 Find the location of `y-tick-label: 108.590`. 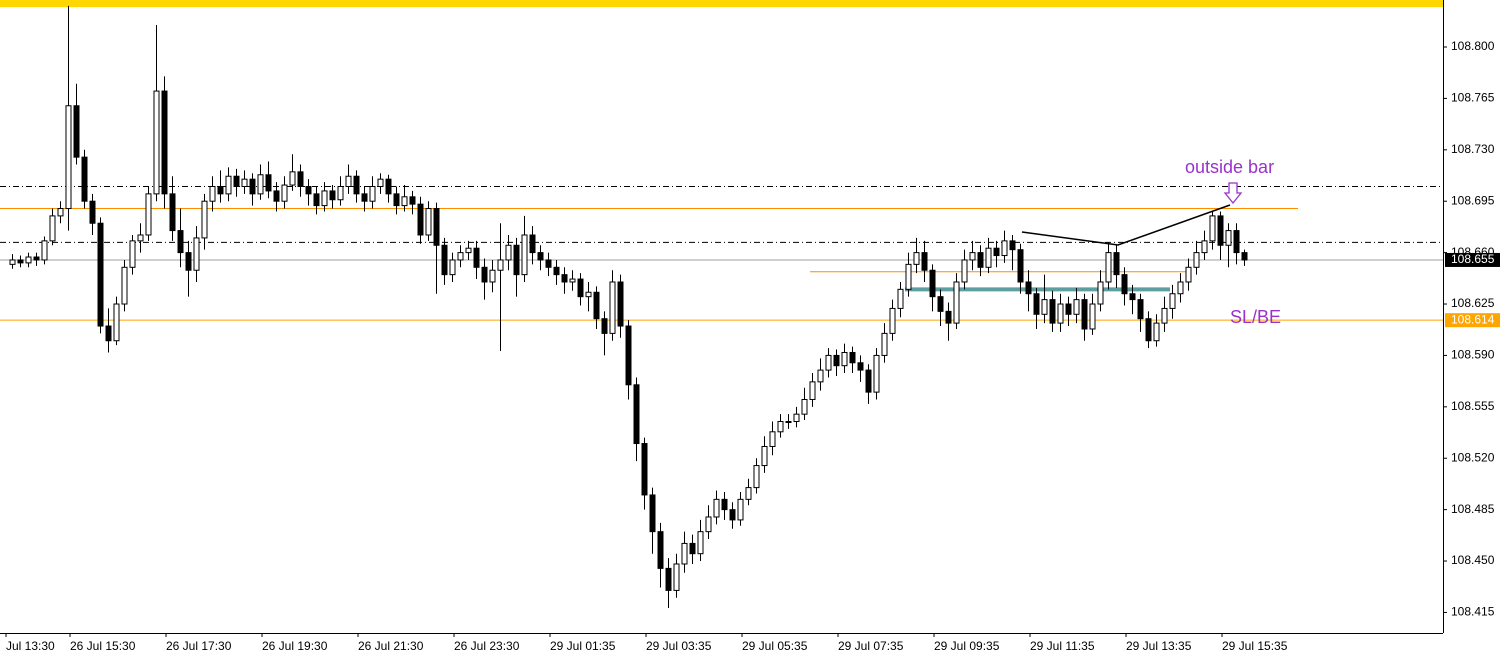

y-tick-label: 108.590 is located at coordinates (1473, 355).